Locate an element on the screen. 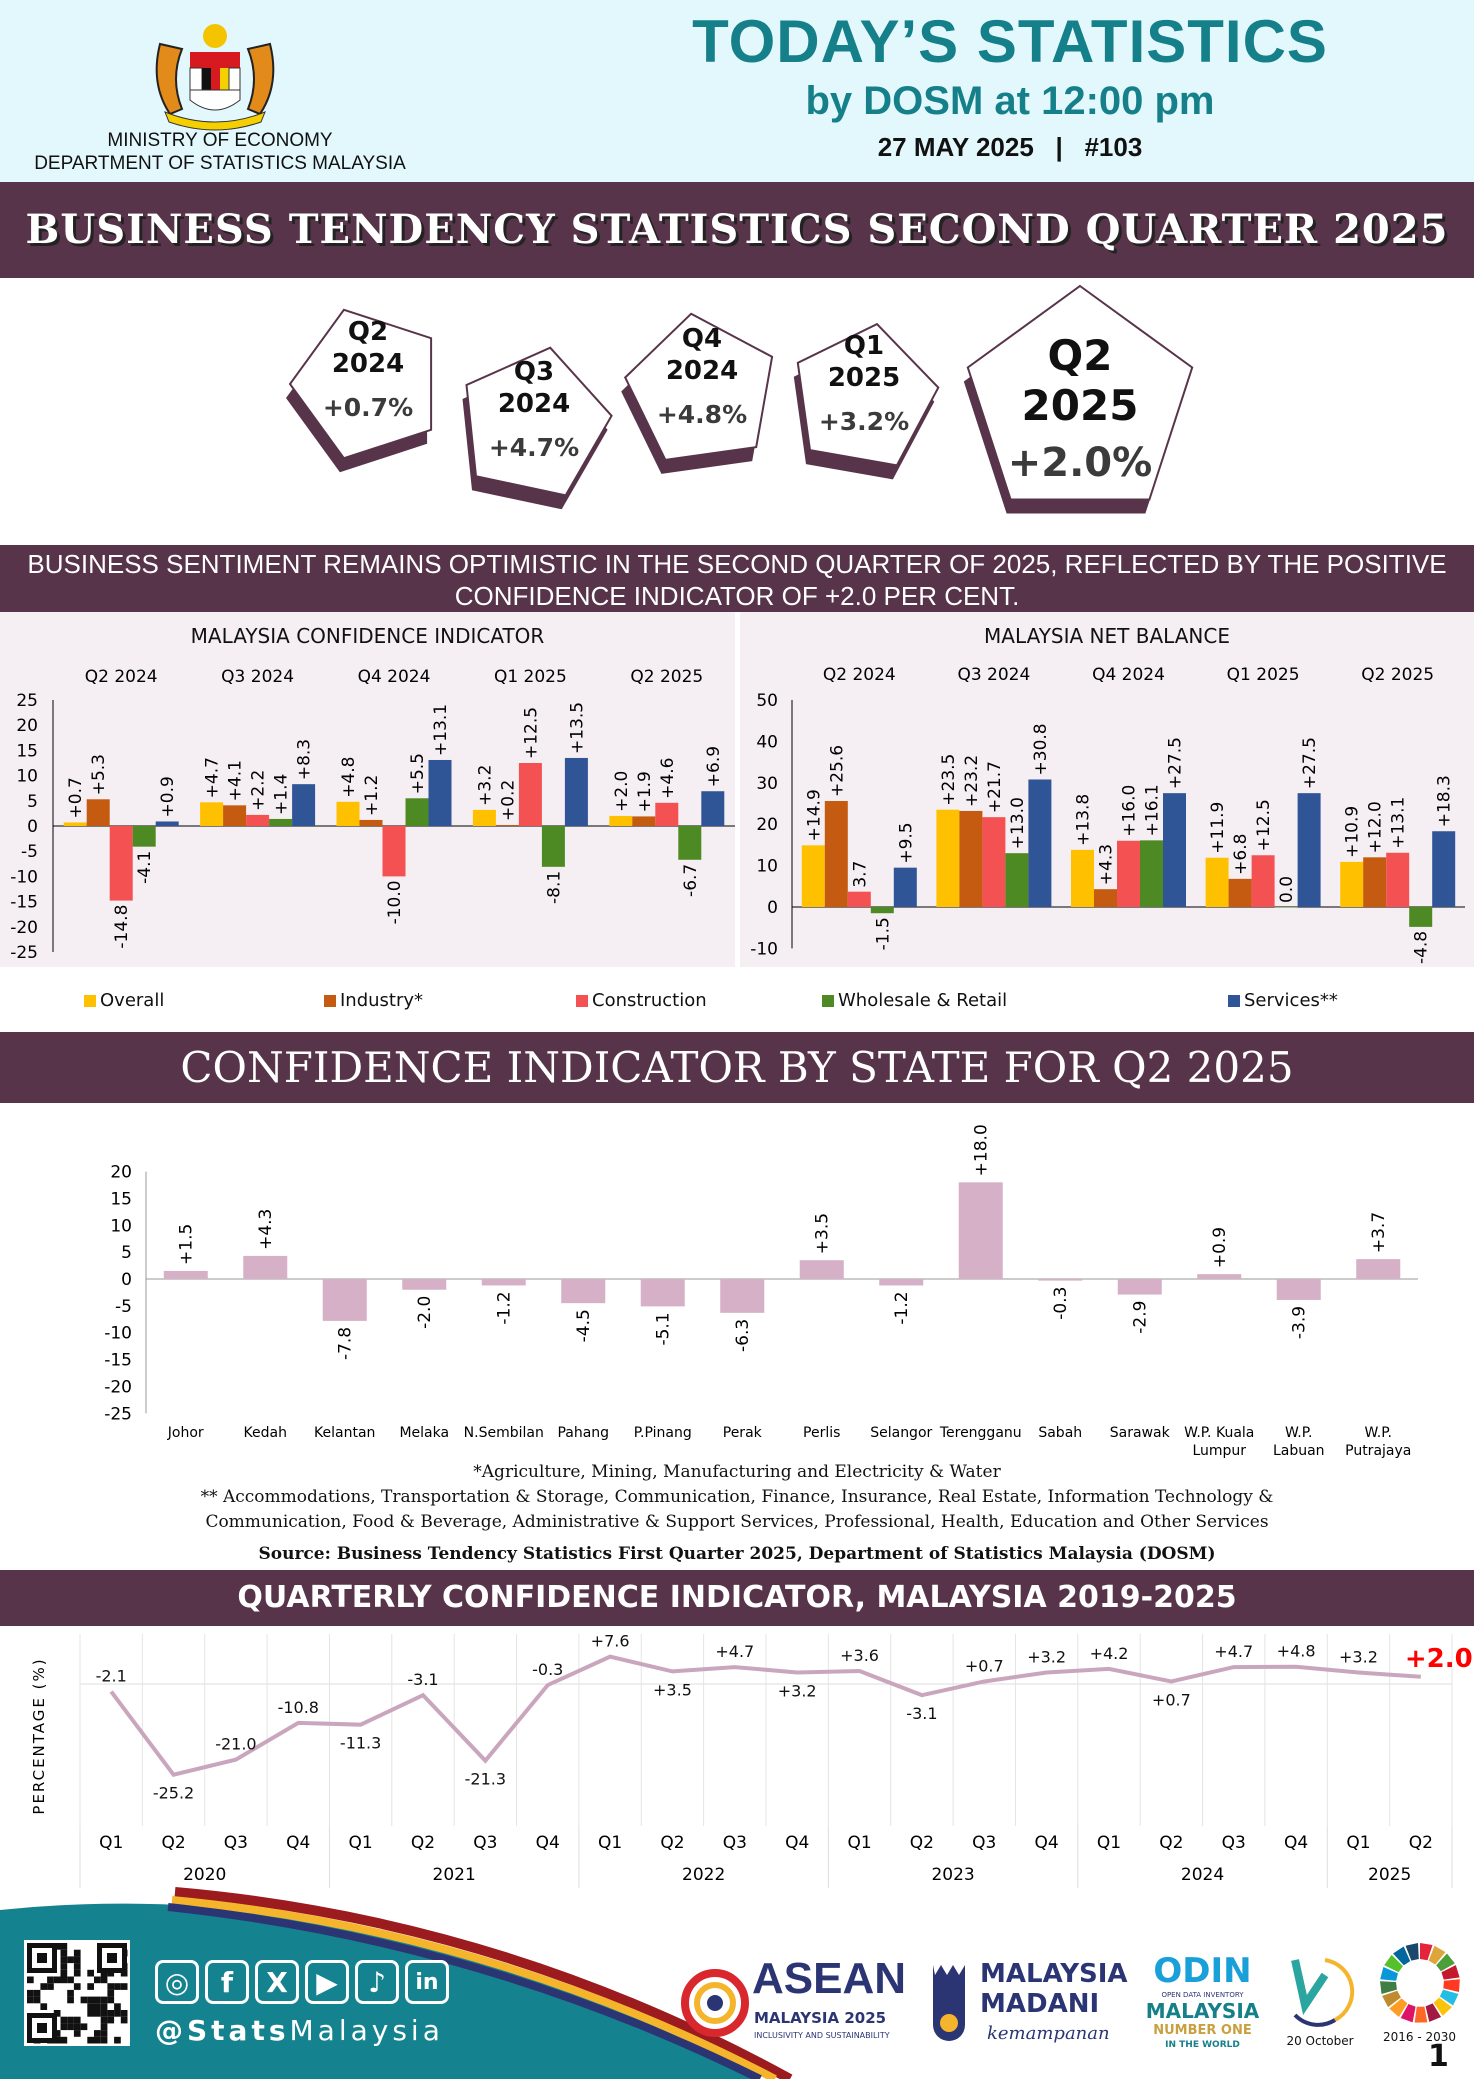 The width and height of the screenshot is (1474, 2079). malaysia-madani-logo: MALAYSIA MADANI kemampanan is located at coordinates (1026, 2002).